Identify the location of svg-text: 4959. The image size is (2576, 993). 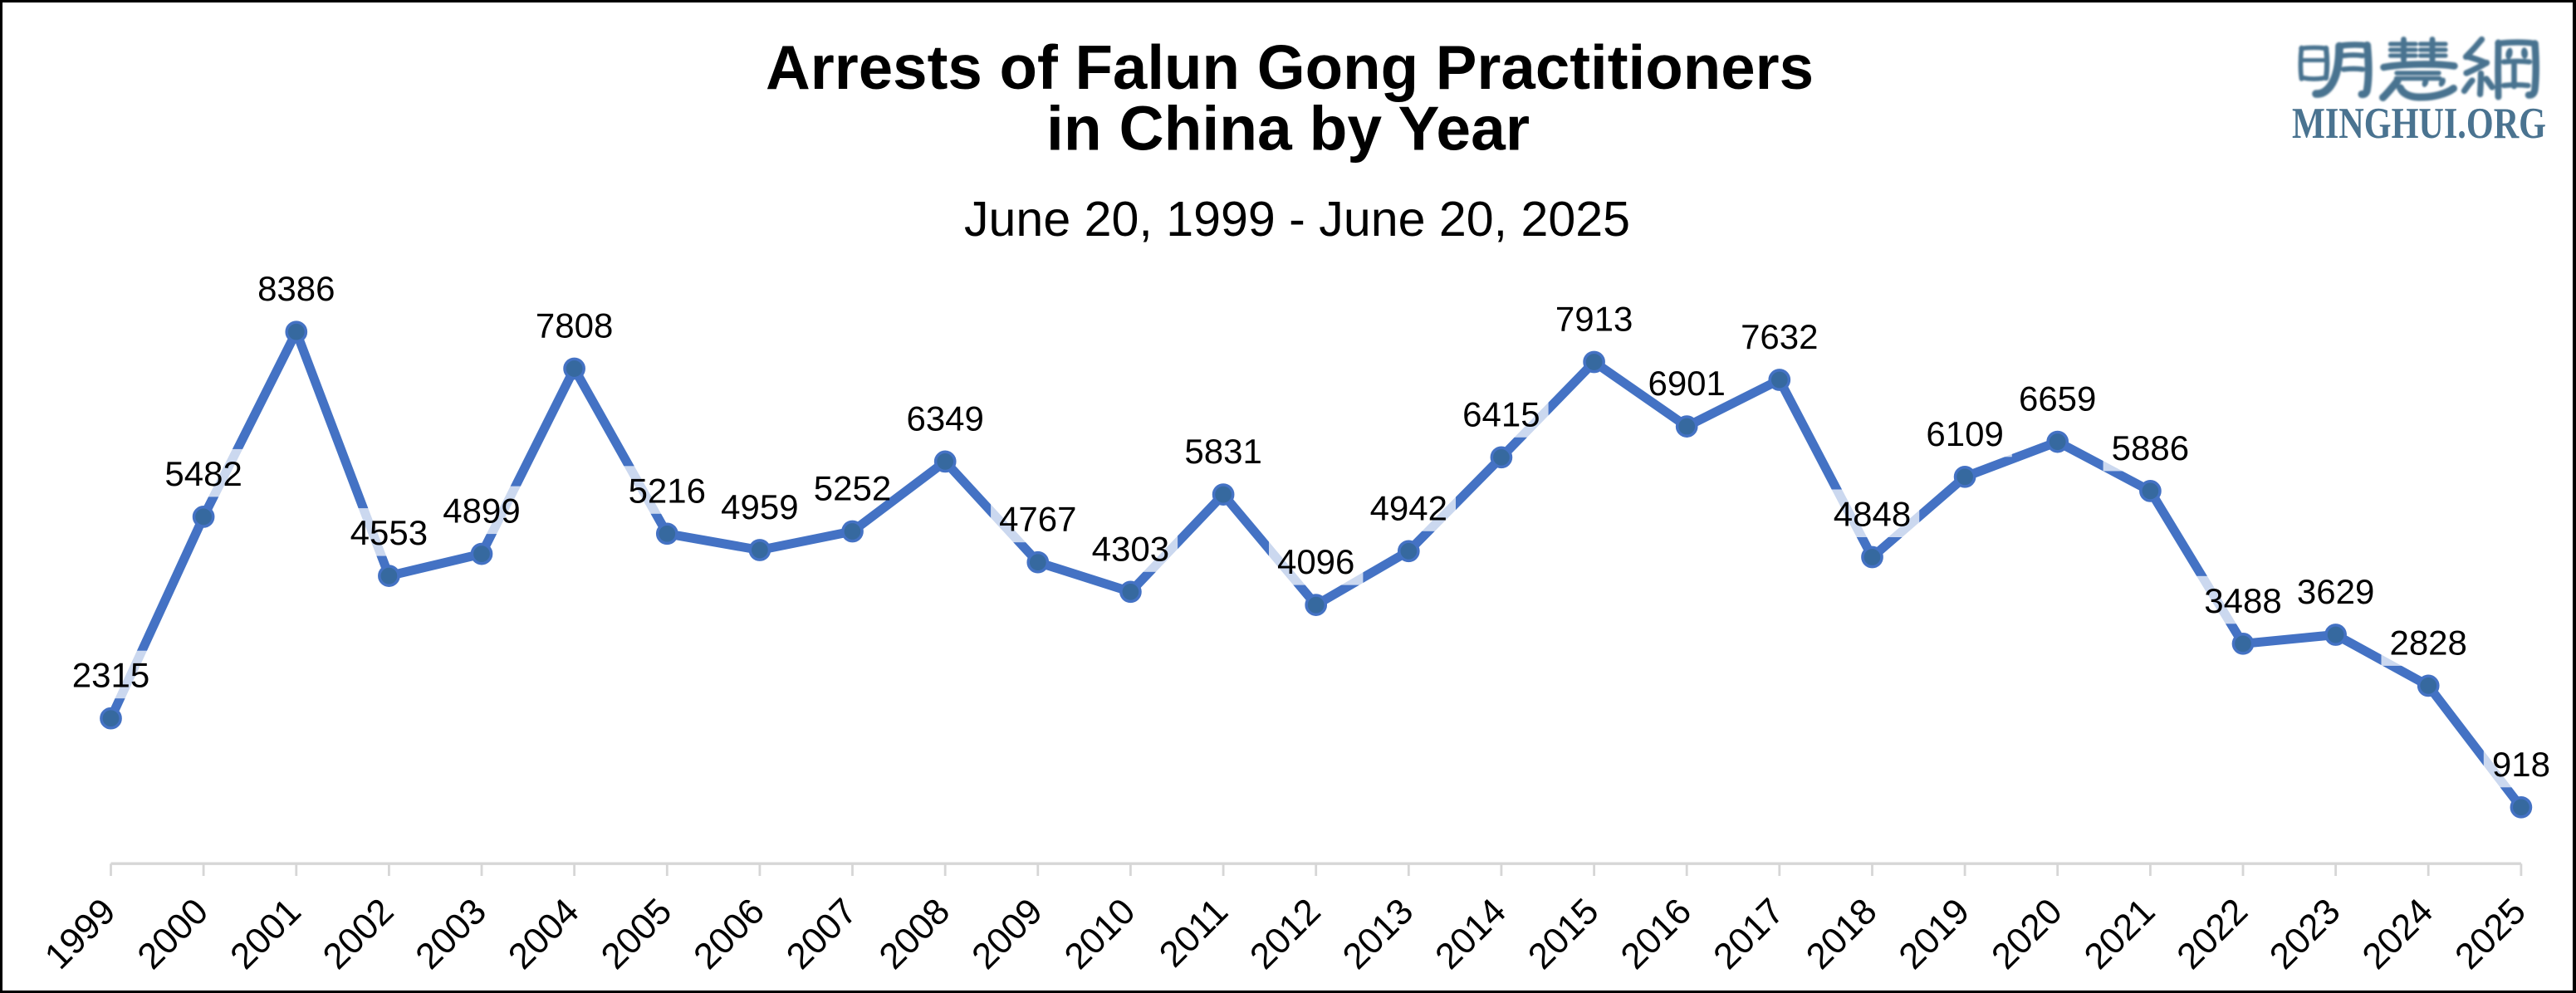
(760, 506).